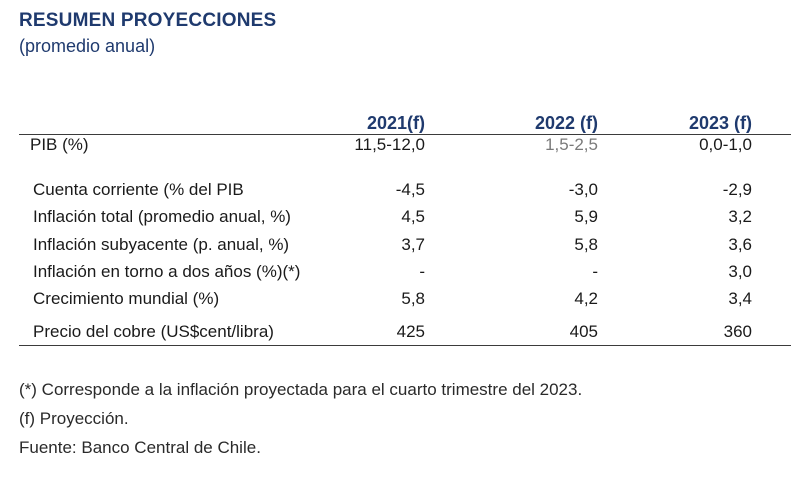 This screenshot has width=807, height=499. What do you see at coordinates (740, 244) in the screenshot?
I see `row-value-2023: 3,6` at bounding box center [740, 244].